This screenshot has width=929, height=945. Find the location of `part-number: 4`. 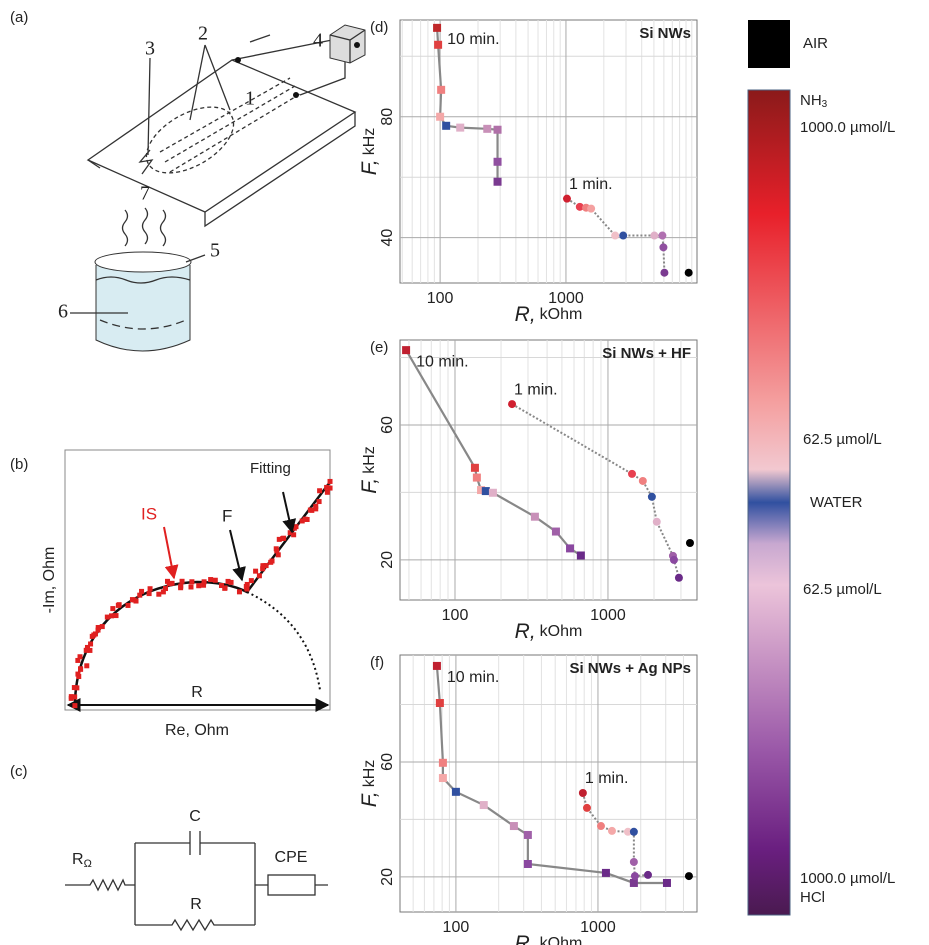

part-number: 4 is located at coordinates (318, 41).